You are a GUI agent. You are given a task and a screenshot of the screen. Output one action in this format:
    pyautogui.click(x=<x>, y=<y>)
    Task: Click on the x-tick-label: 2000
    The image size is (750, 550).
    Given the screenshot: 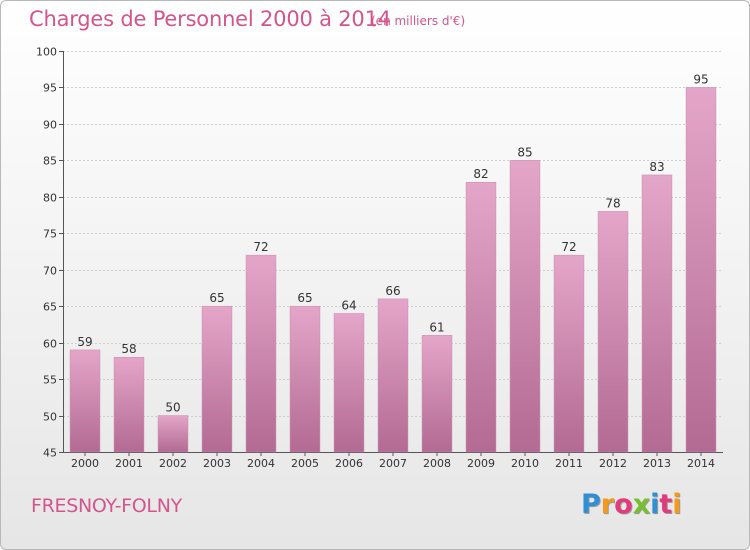 What is the action you would take?
    pyautogui.click(x=85, y=463)
    